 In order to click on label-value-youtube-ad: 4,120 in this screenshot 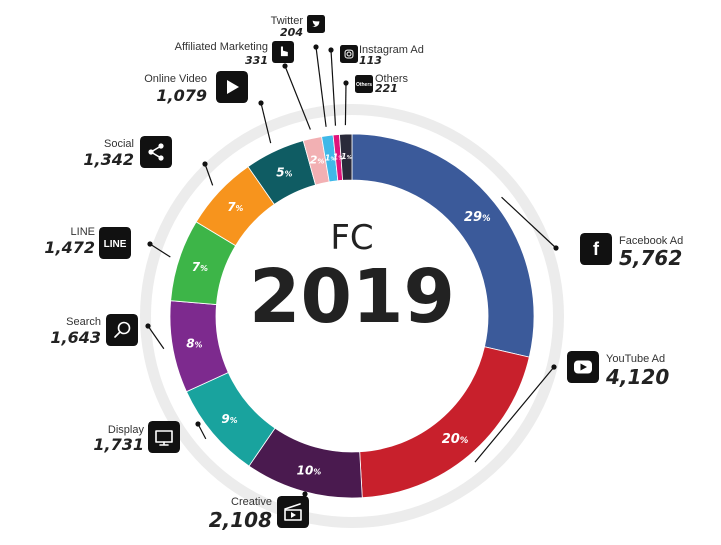, I will do `click(637, 377)`.